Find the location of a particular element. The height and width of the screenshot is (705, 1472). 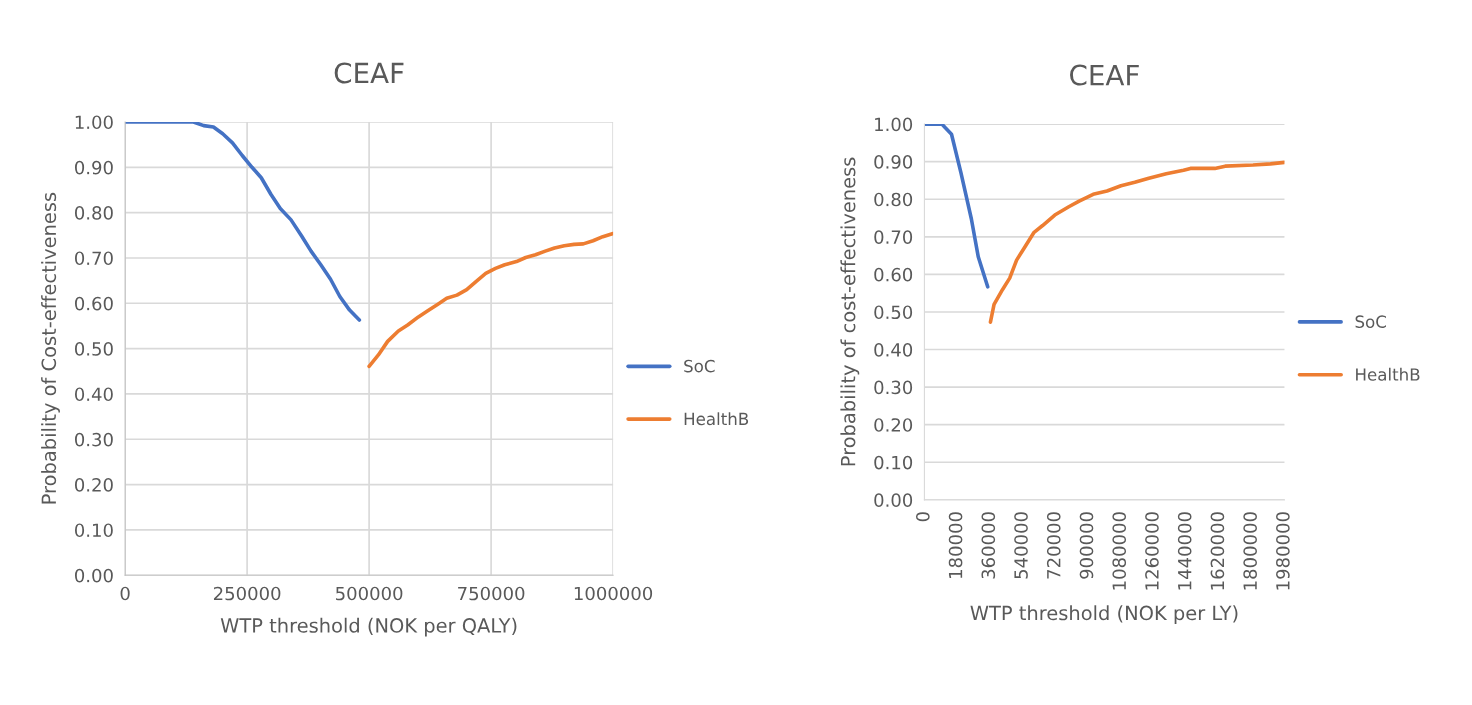

x-tick-label: 1260000 is located at coordinates (1152, 551).